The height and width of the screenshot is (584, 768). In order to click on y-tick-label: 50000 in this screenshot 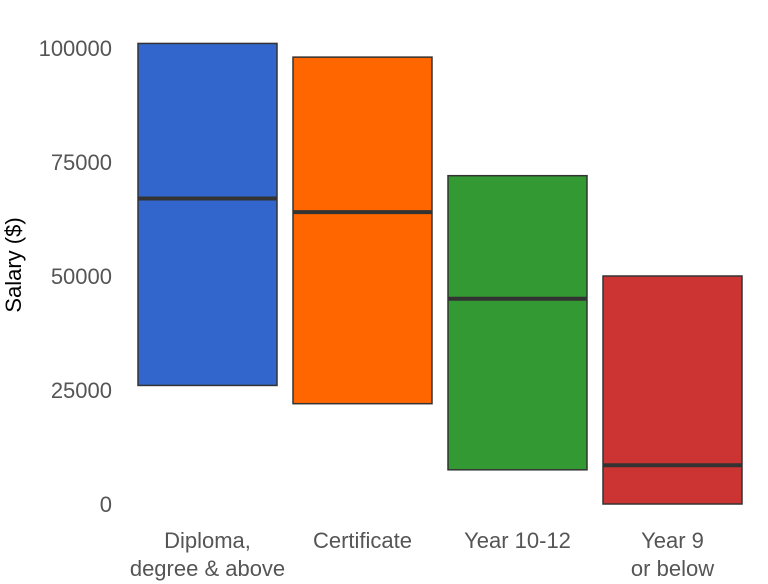, I will do `click(81, 276)`.